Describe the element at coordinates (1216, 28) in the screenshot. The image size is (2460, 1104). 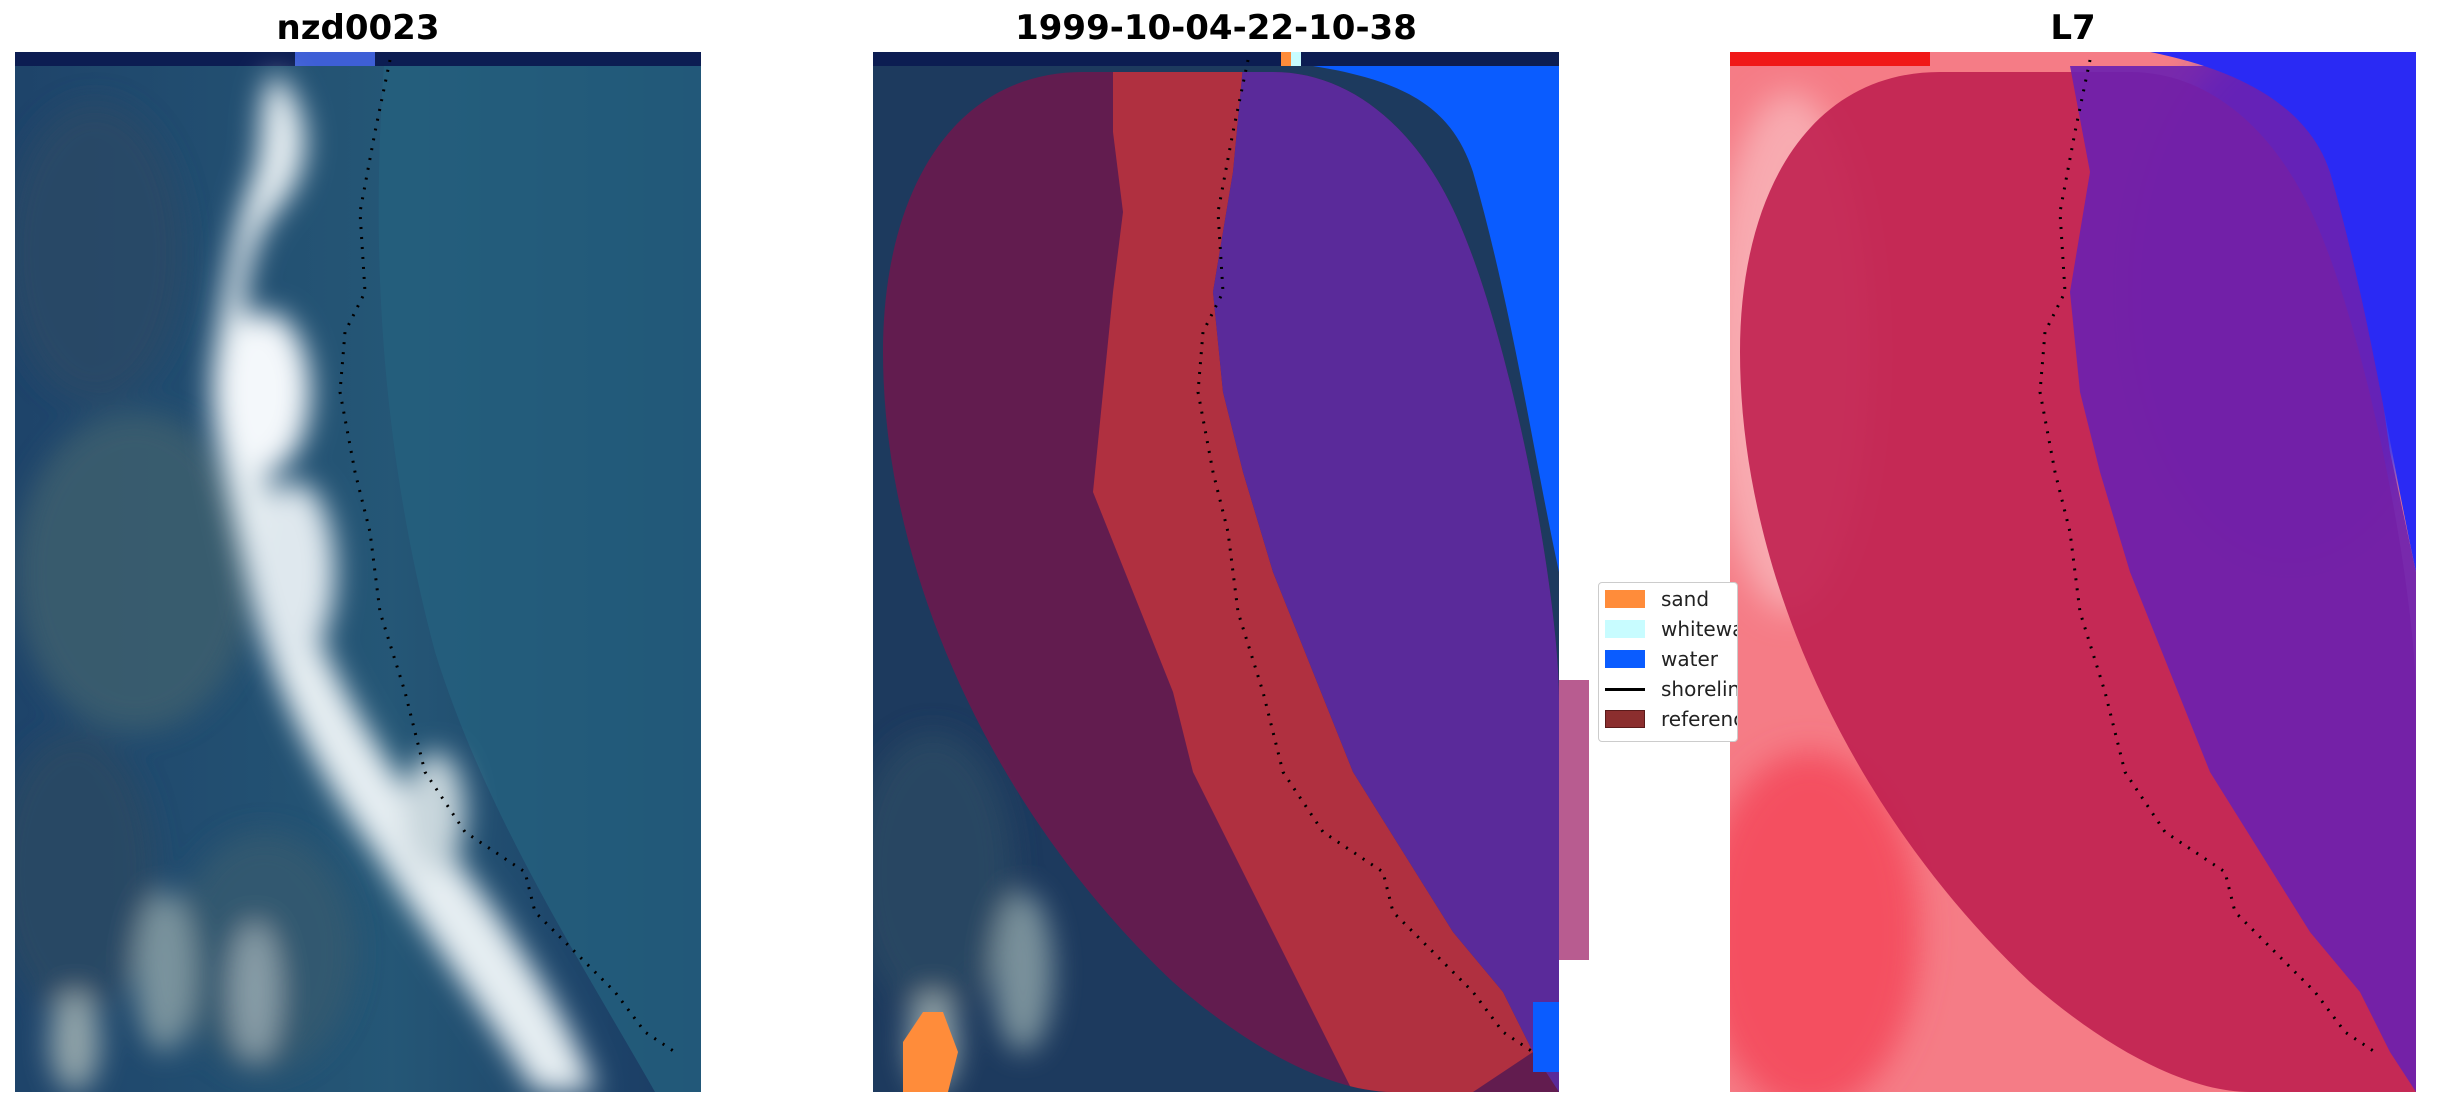
I see `panel-title-classified: 1999-10-04-22-10-38` at that location.